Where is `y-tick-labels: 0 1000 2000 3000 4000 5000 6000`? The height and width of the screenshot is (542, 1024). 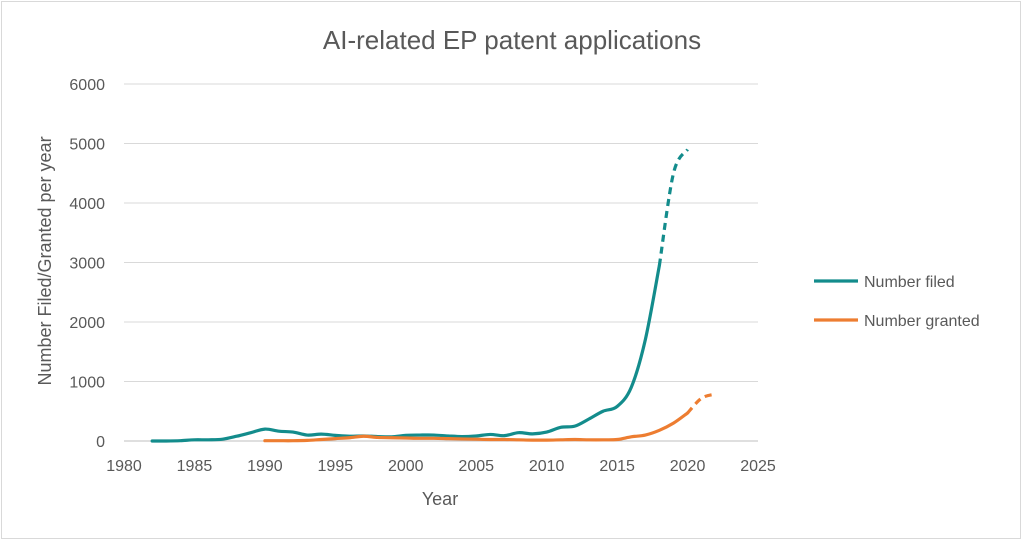 y-tick-labels: 0 1000 2000 3000 4000 5000 6000 is located at coordinates (87, 264).